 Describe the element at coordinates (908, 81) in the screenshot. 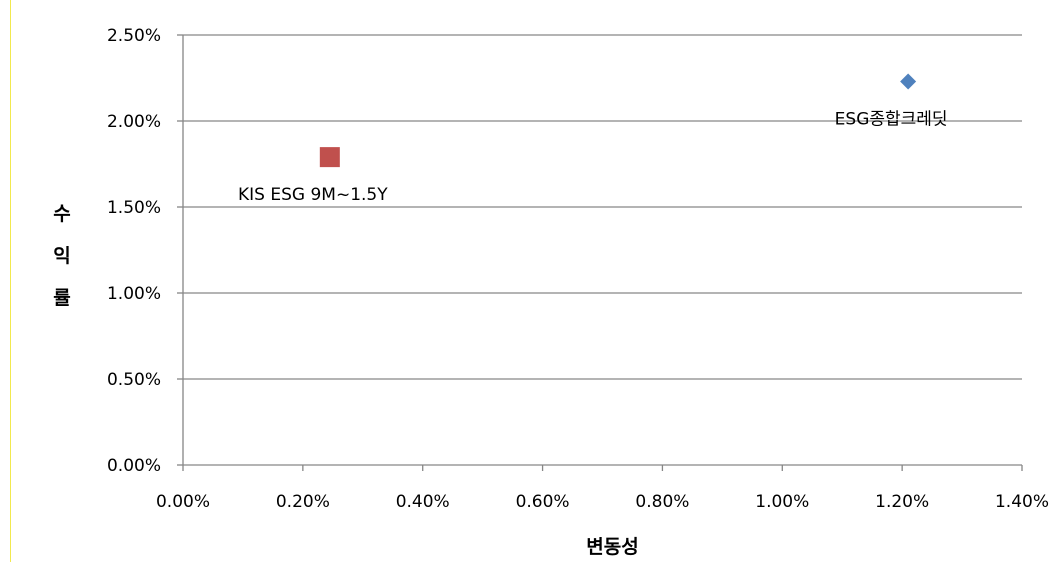

I see `data-point-diamond` at that location.